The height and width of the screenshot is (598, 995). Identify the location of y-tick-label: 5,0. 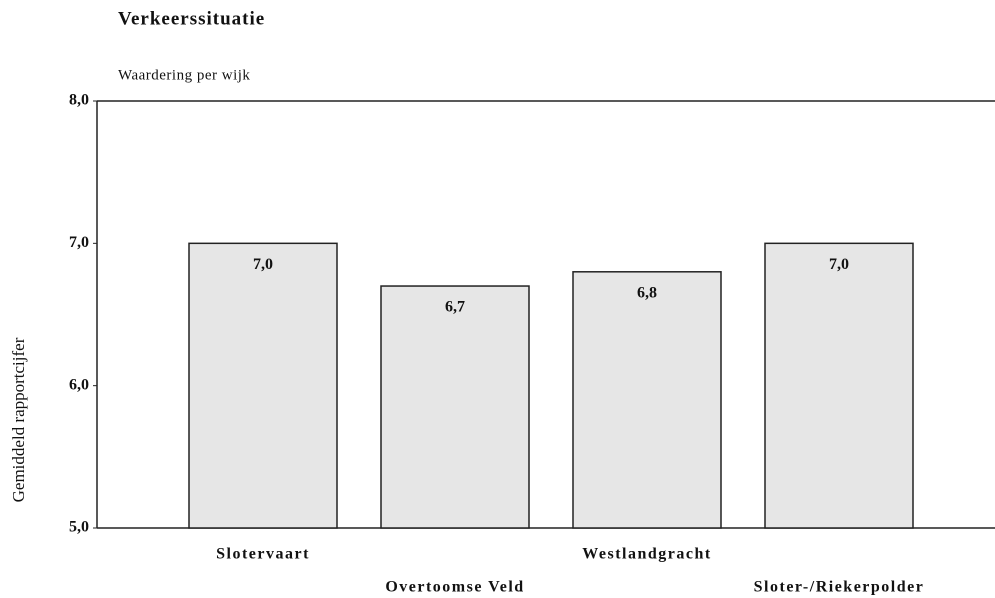
(79, 527).